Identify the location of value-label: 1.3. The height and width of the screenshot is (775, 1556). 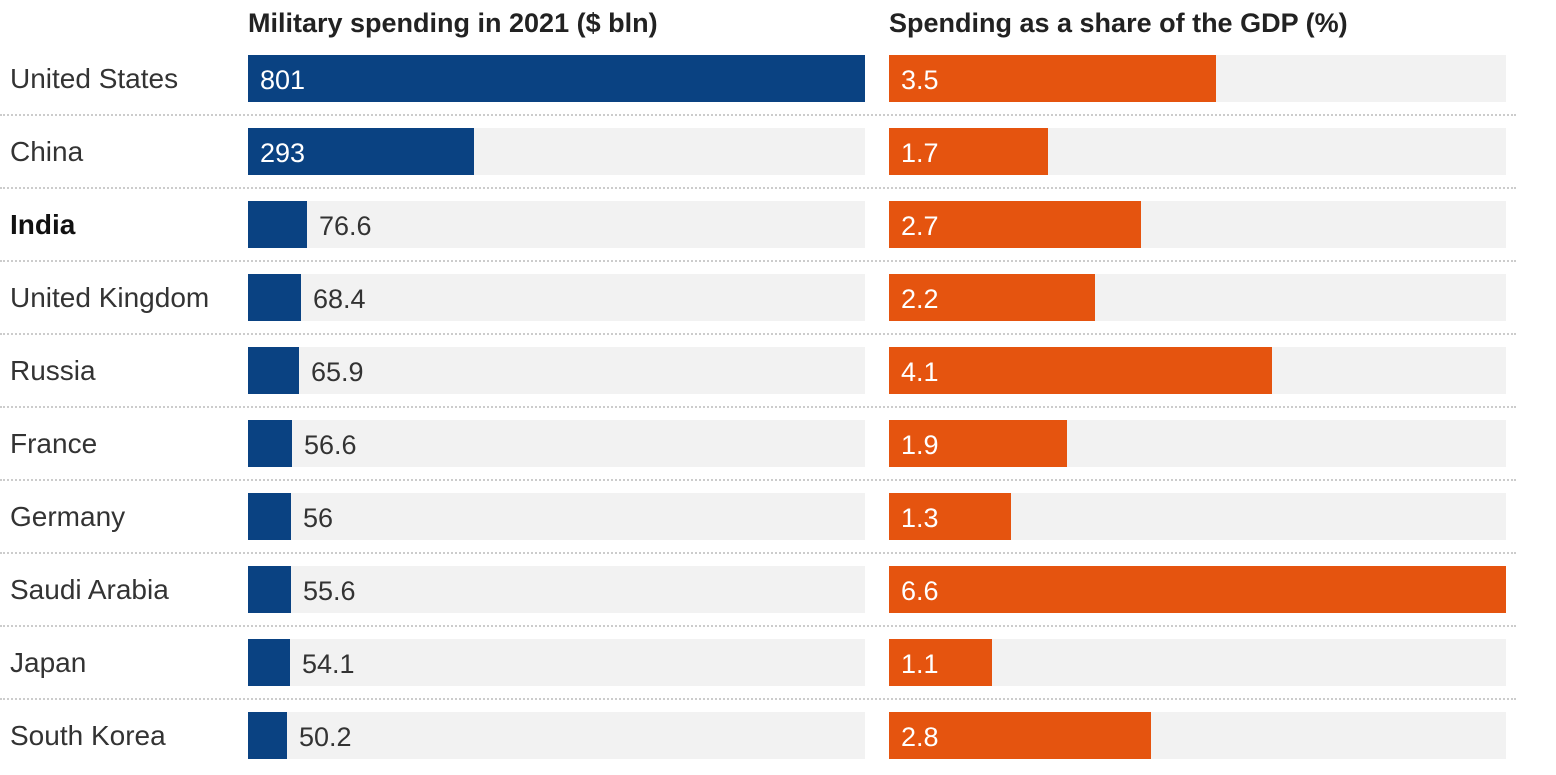
(920, 518).